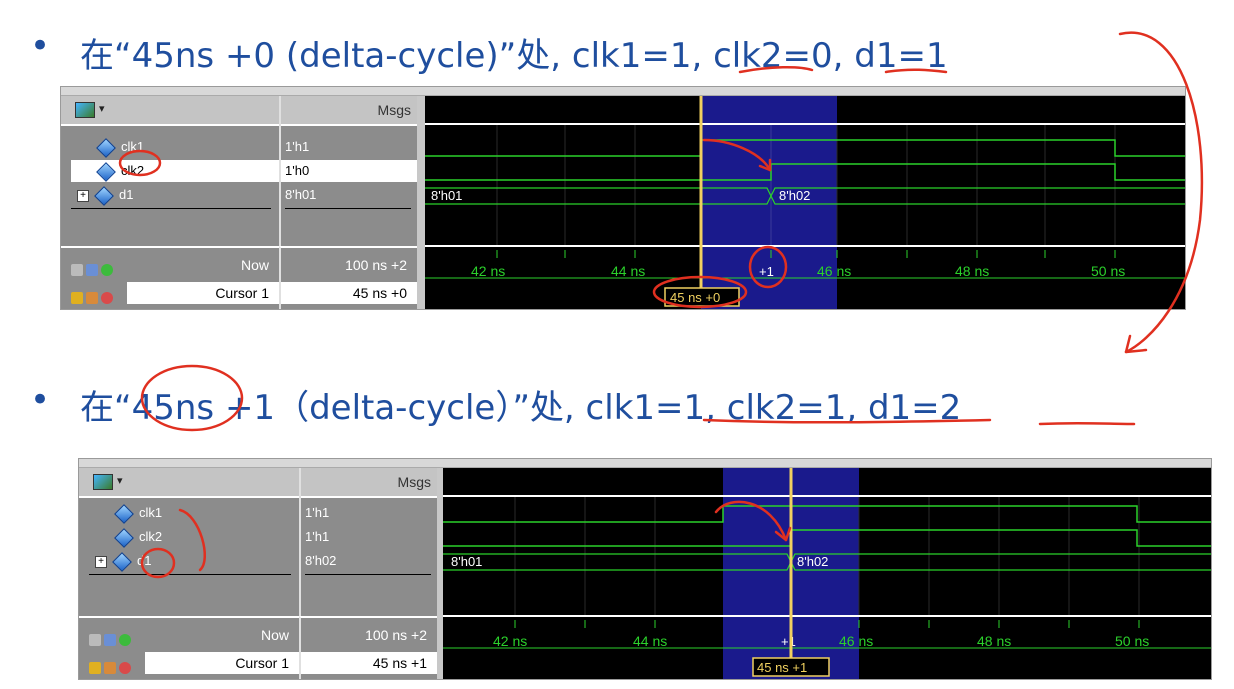 Image resolution: width=1234 pixels, height=689 pixels. What do you see at coordinates (133, 146) in the screenshot?
I see `signal-name: clk1` at bounding box center [133, 146].